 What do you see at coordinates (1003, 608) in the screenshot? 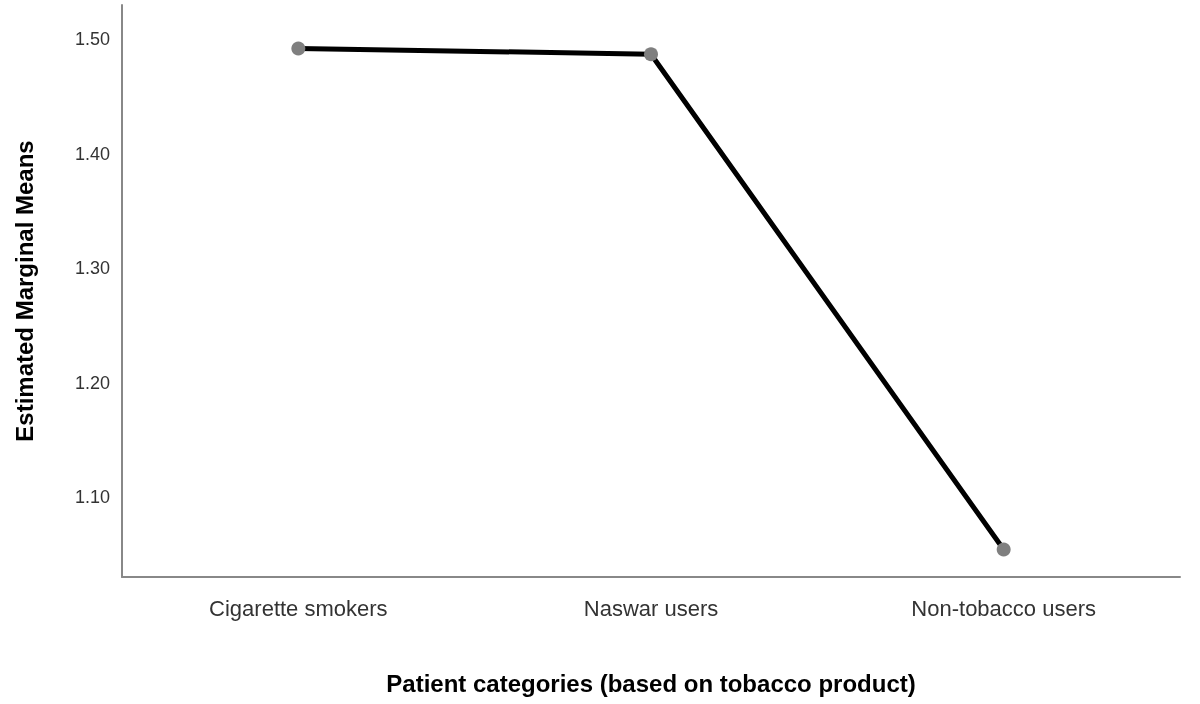
I see `x-tick-label: Non-tobacco users` at bounding box center [1003, 608].